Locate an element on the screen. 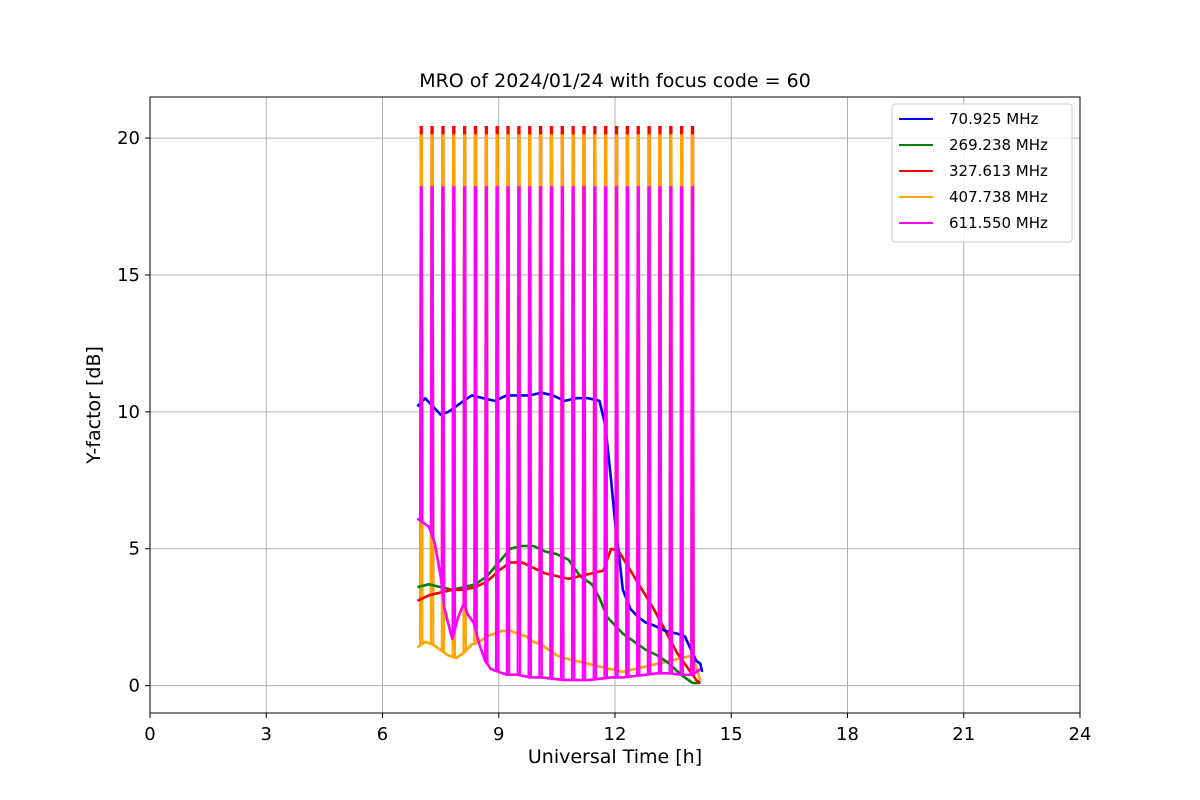  legend-entry: 269.238 MHz is located at coordinates (998, 145).